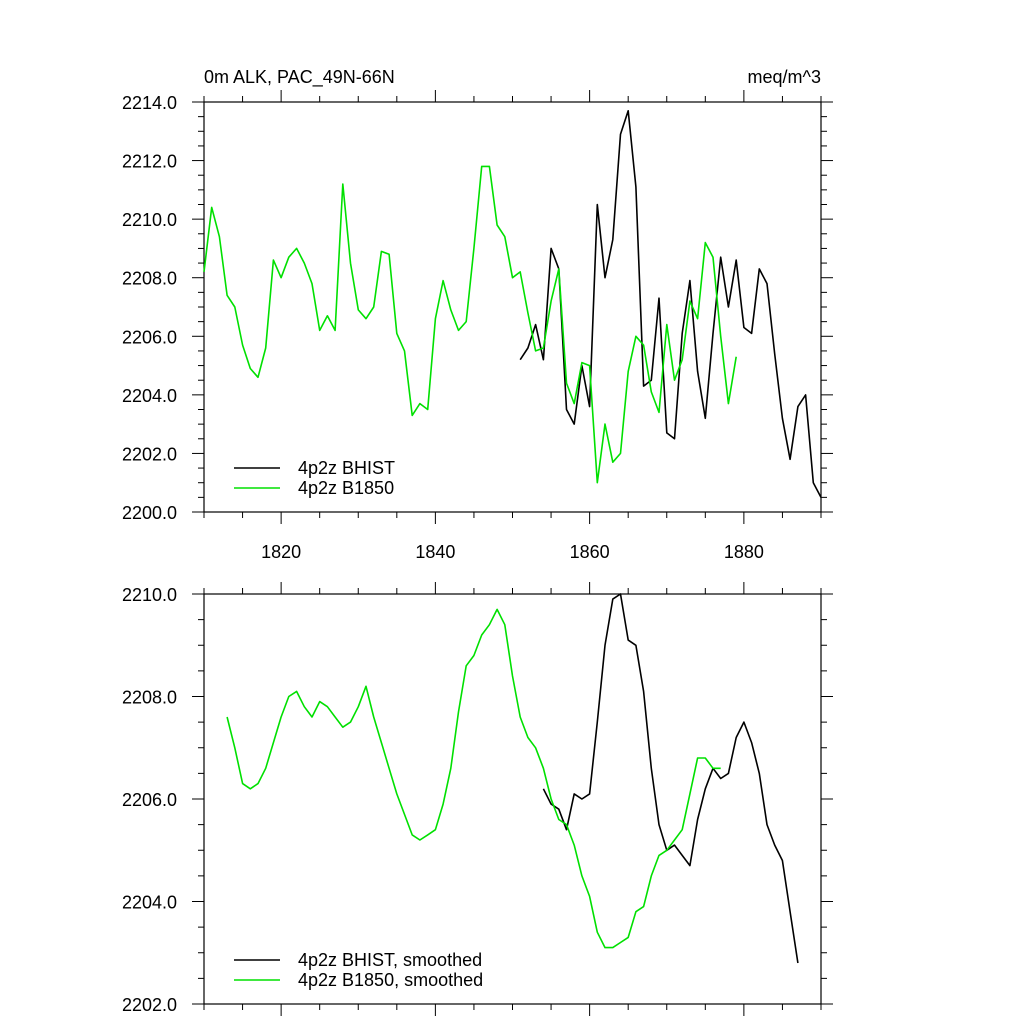 This screenshot has height=1029, width=1024. I want to click on y-tick-label: 2214.0, so click(149, 103).